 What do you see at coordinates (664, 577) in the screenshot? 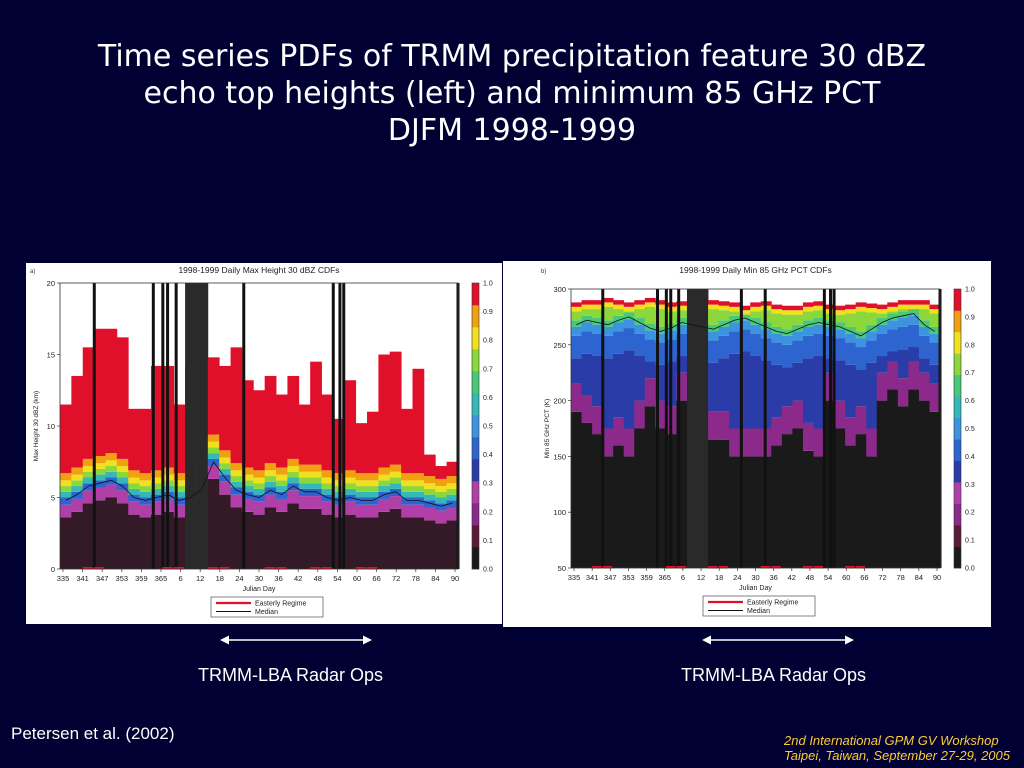
I see `x-tick-label: 365` at bounding box center [664, 577].